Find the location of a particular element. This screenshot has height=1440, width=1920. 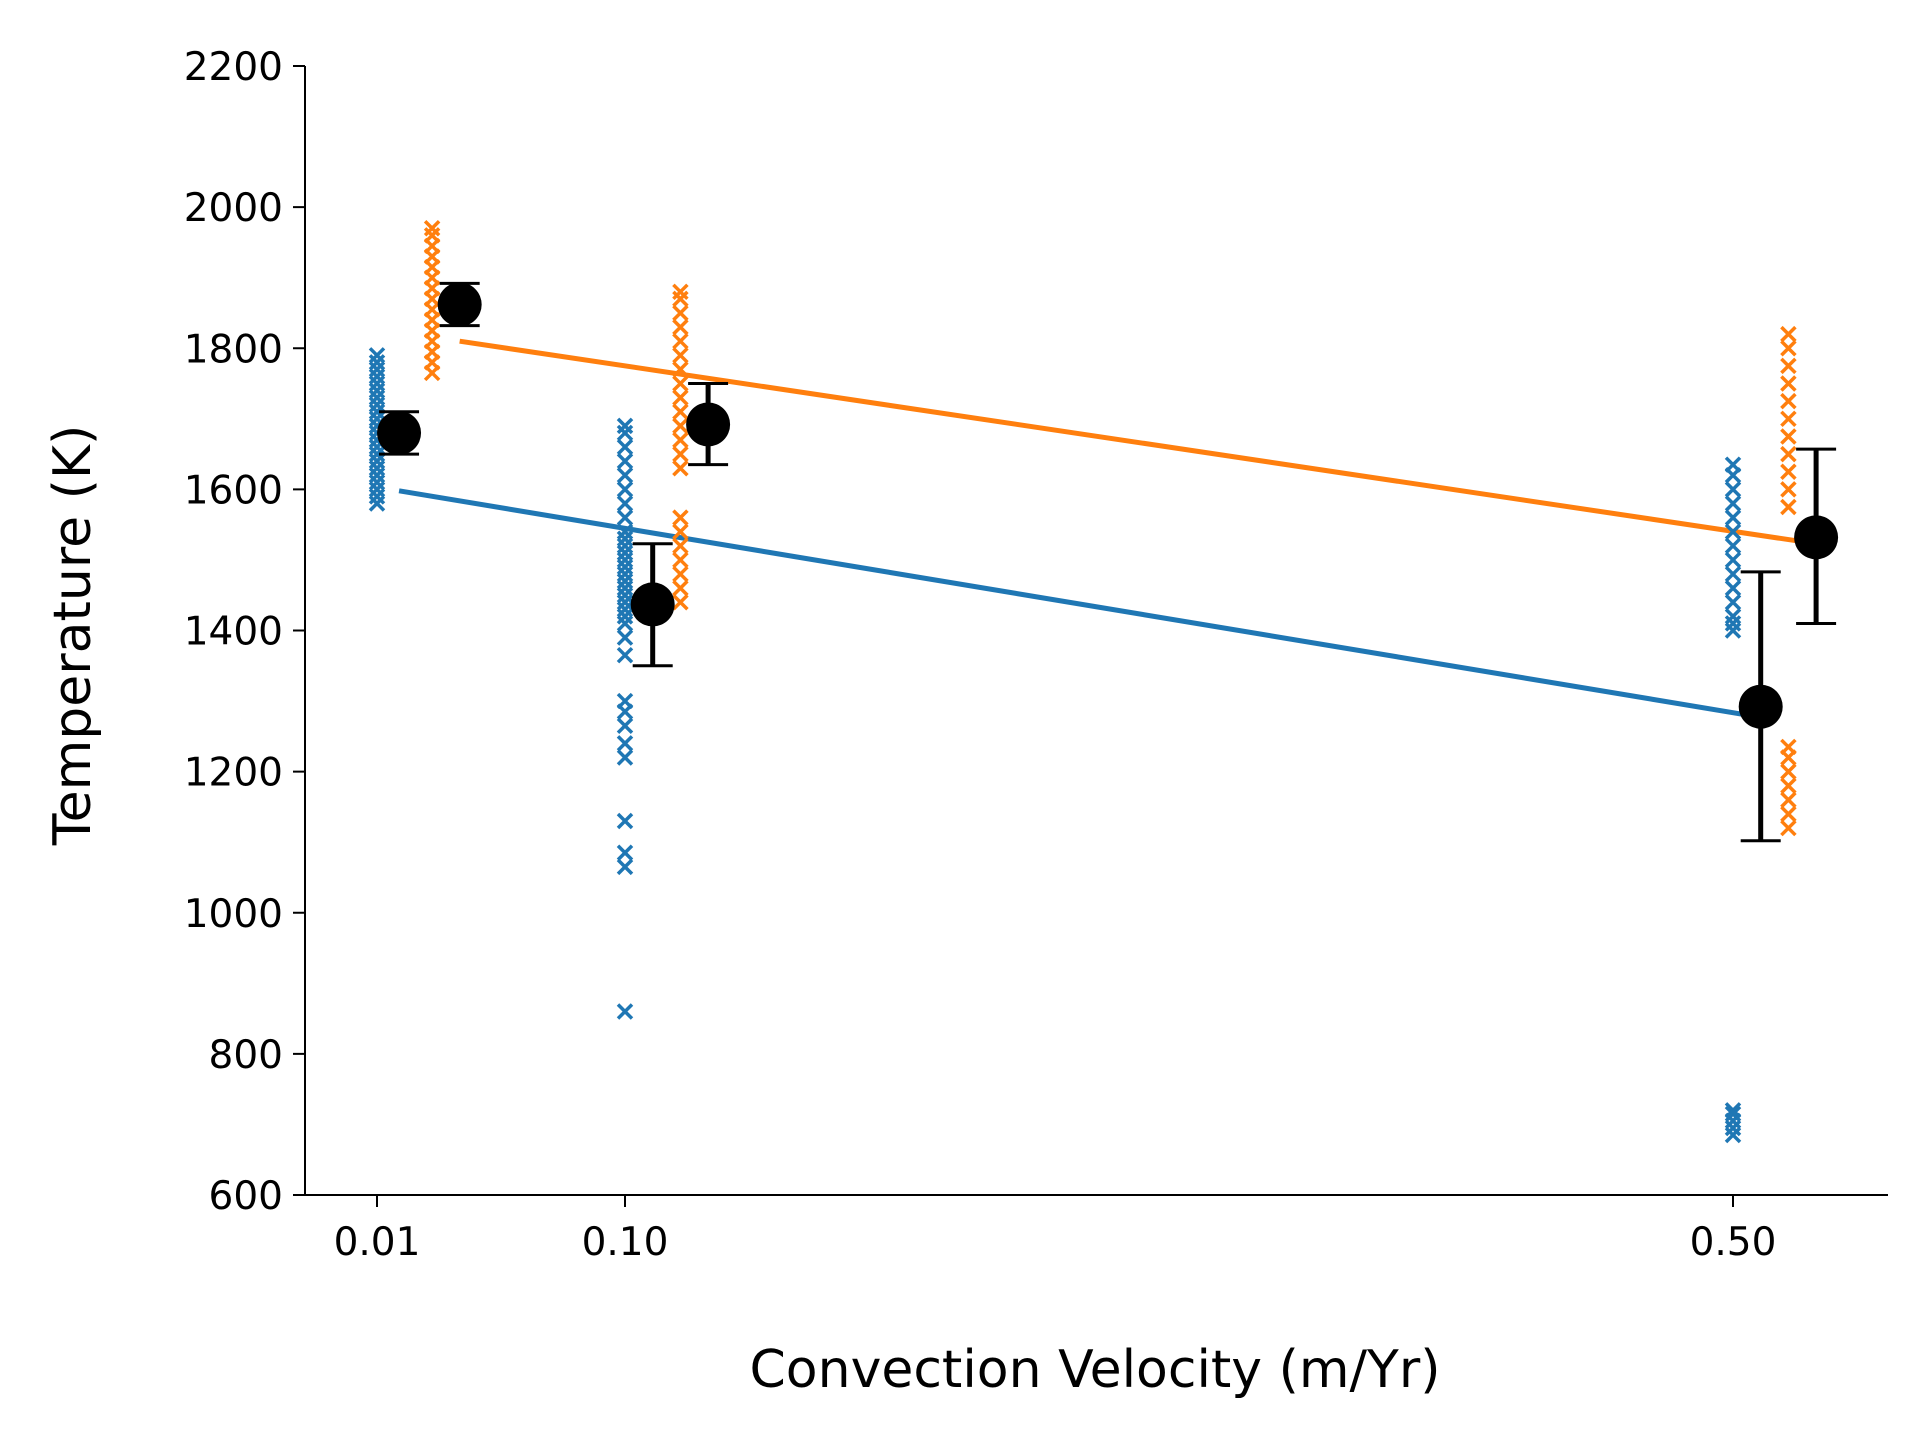

y-tick-label: 1600 is located at coordinates (233, 490).